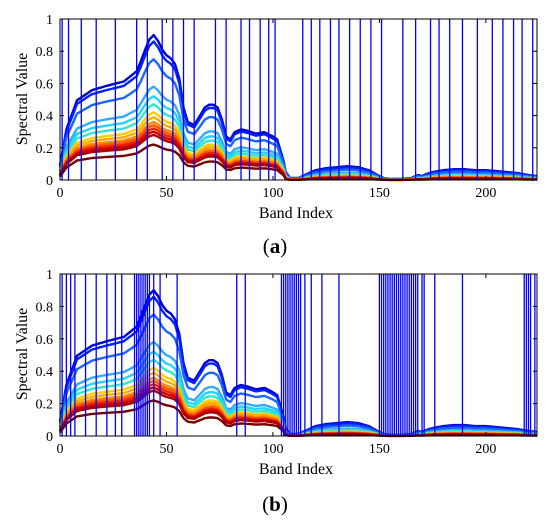  Describe the element at coordinates (296, 469) in the screenshot. I see `chart-b-xlabel: Band Index` at that location.